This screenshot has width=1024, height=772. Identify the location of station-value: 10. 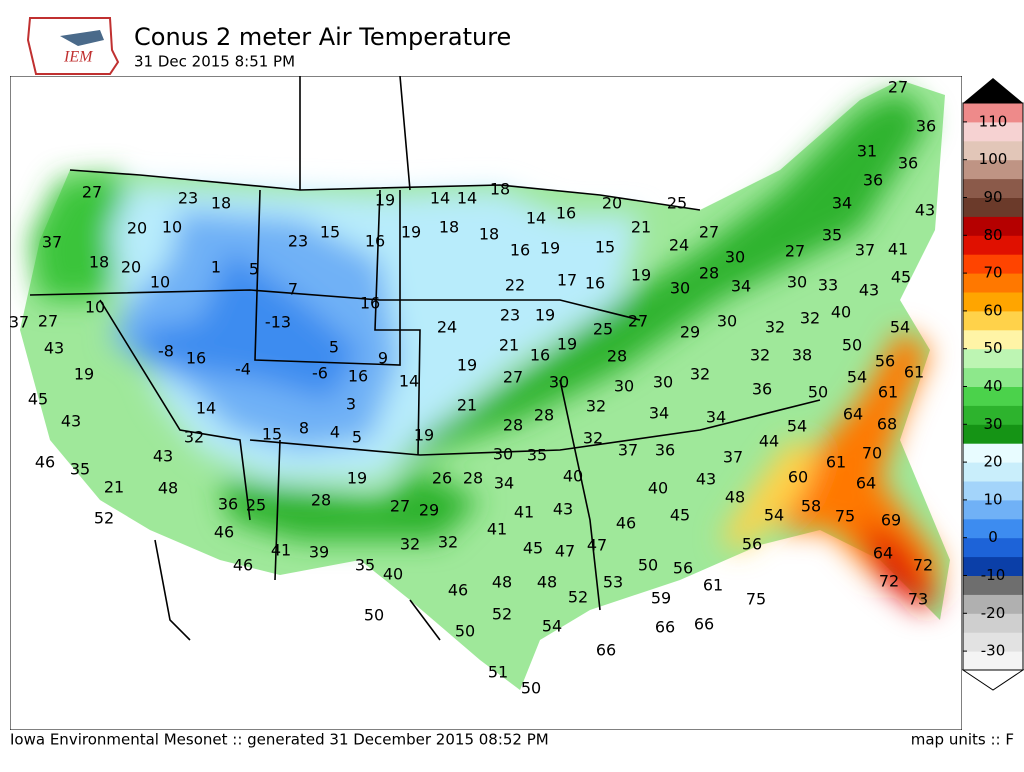
(95, 307).